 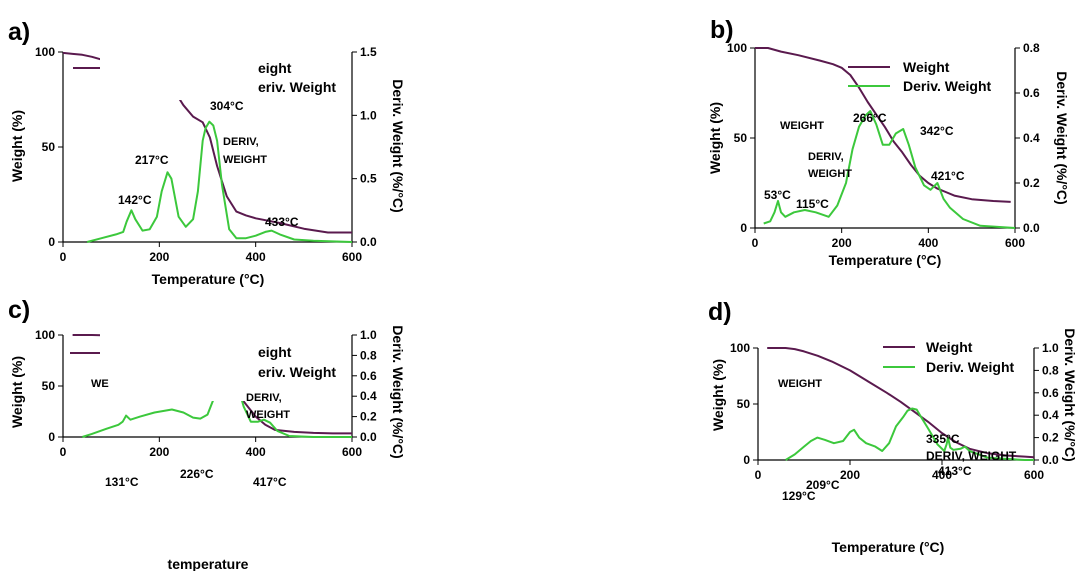 I want to click on annotation: 129°C, so click(x=799, y=496).